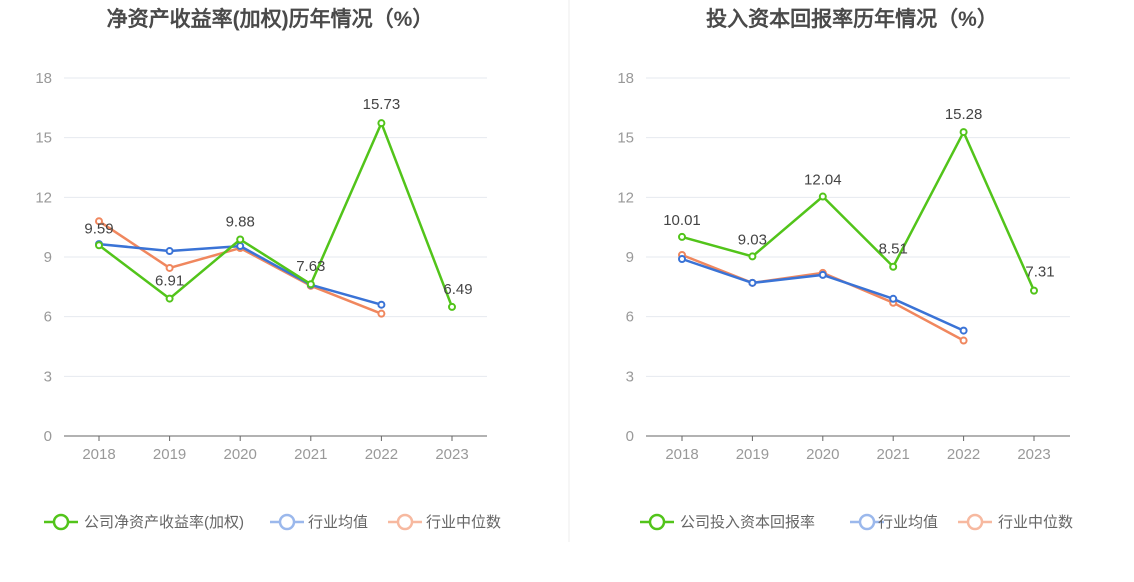  I want to click on chart1-legend-marker-median, so click(405, 522).